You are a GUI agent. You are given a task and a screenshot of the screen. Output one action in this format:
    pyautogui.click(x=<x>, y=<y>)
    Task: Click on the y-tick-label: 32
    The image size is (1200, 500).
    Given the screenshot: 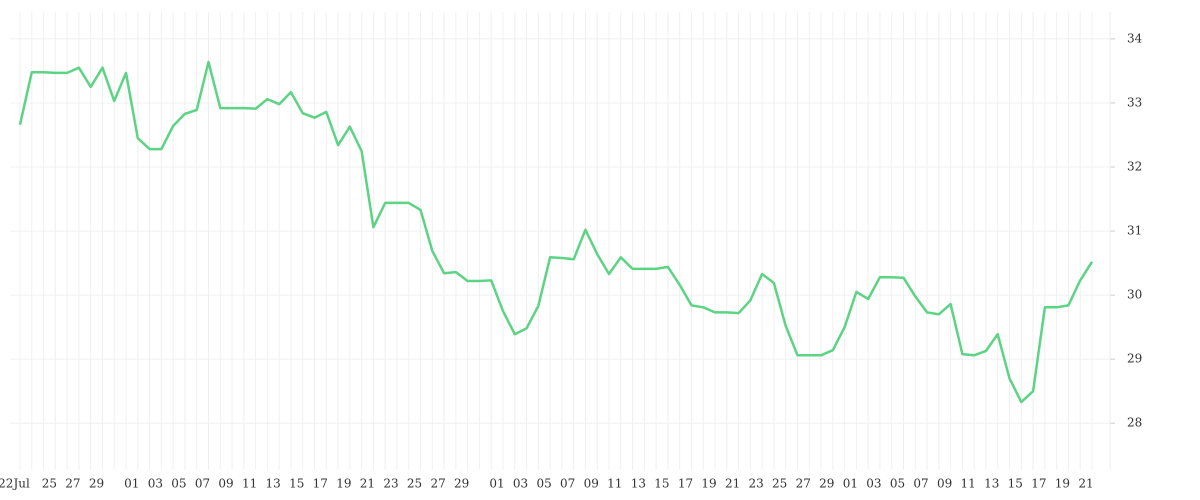 What is the action you would take?
    pyautogui.click(x=1134, y=167)
    